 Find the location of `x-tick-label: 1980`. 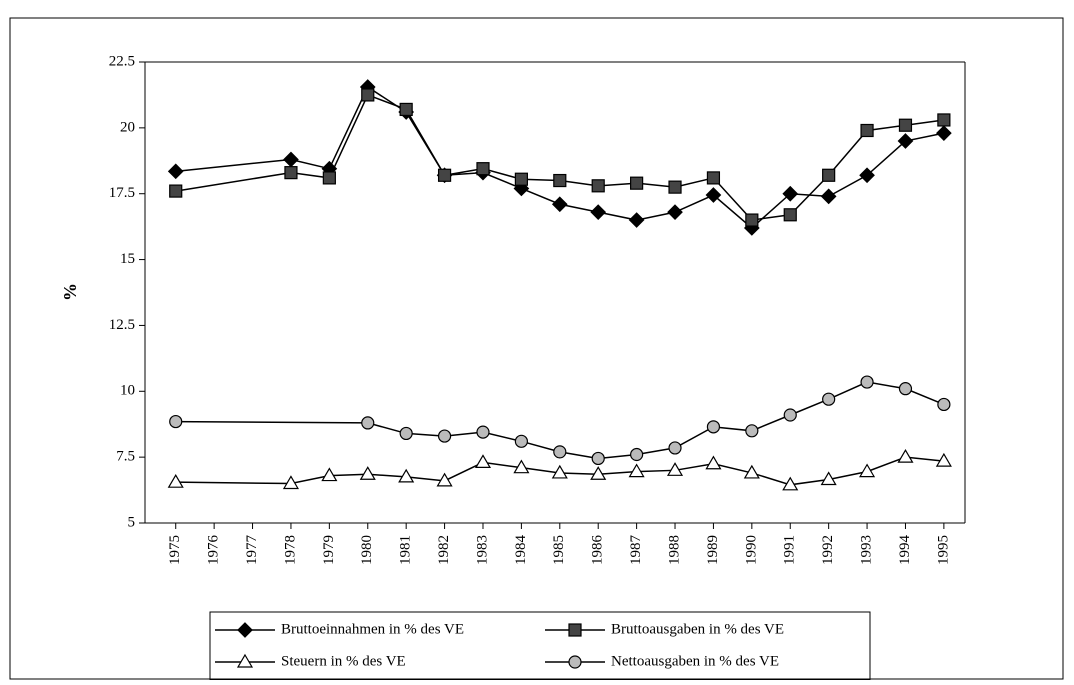

x-tick-label: 1980 is located at coordinates (367, 550).